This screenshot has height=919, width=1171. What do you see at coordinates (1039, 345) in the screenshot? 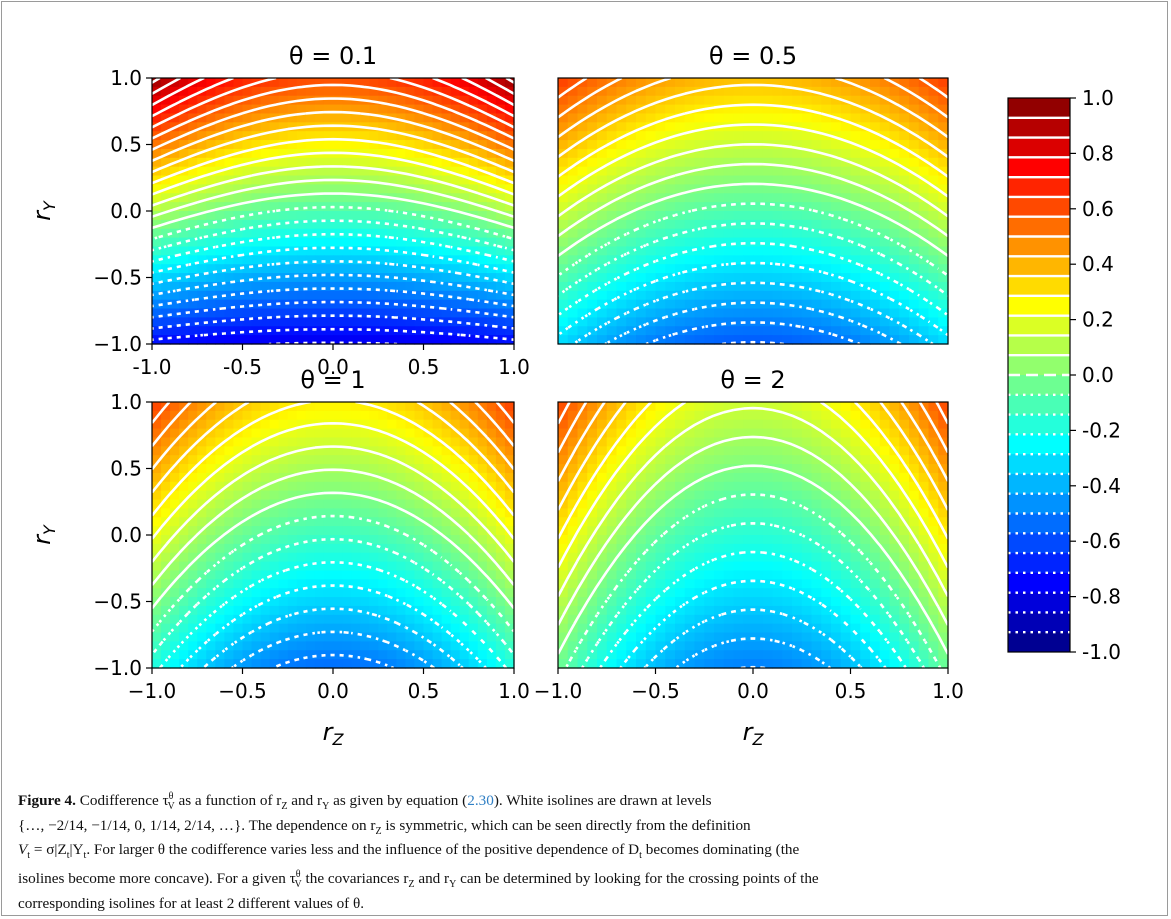
I see `colorbar-band` at bounding box center [1039, 345].